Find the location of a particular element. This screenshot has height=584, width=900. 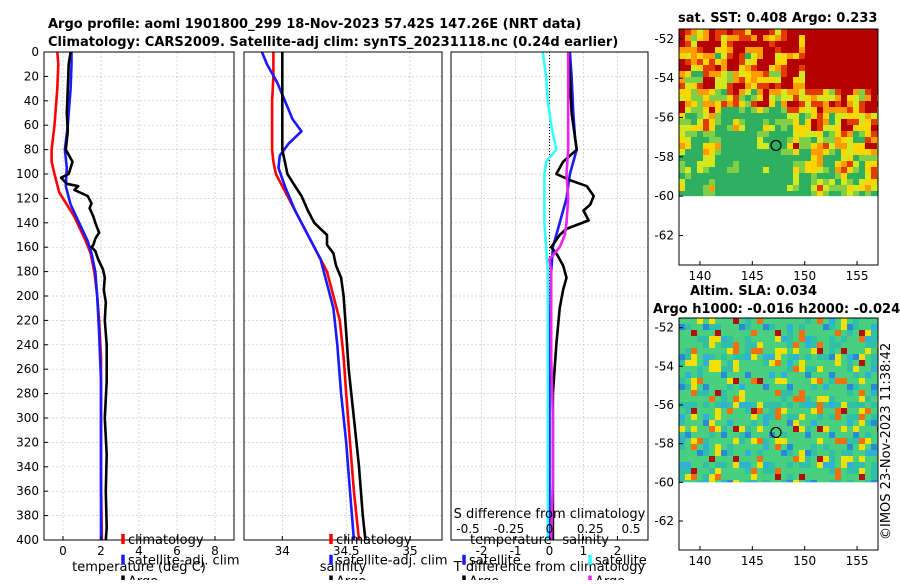

x-tick-label: 0 is located at coordinates (63, 551).